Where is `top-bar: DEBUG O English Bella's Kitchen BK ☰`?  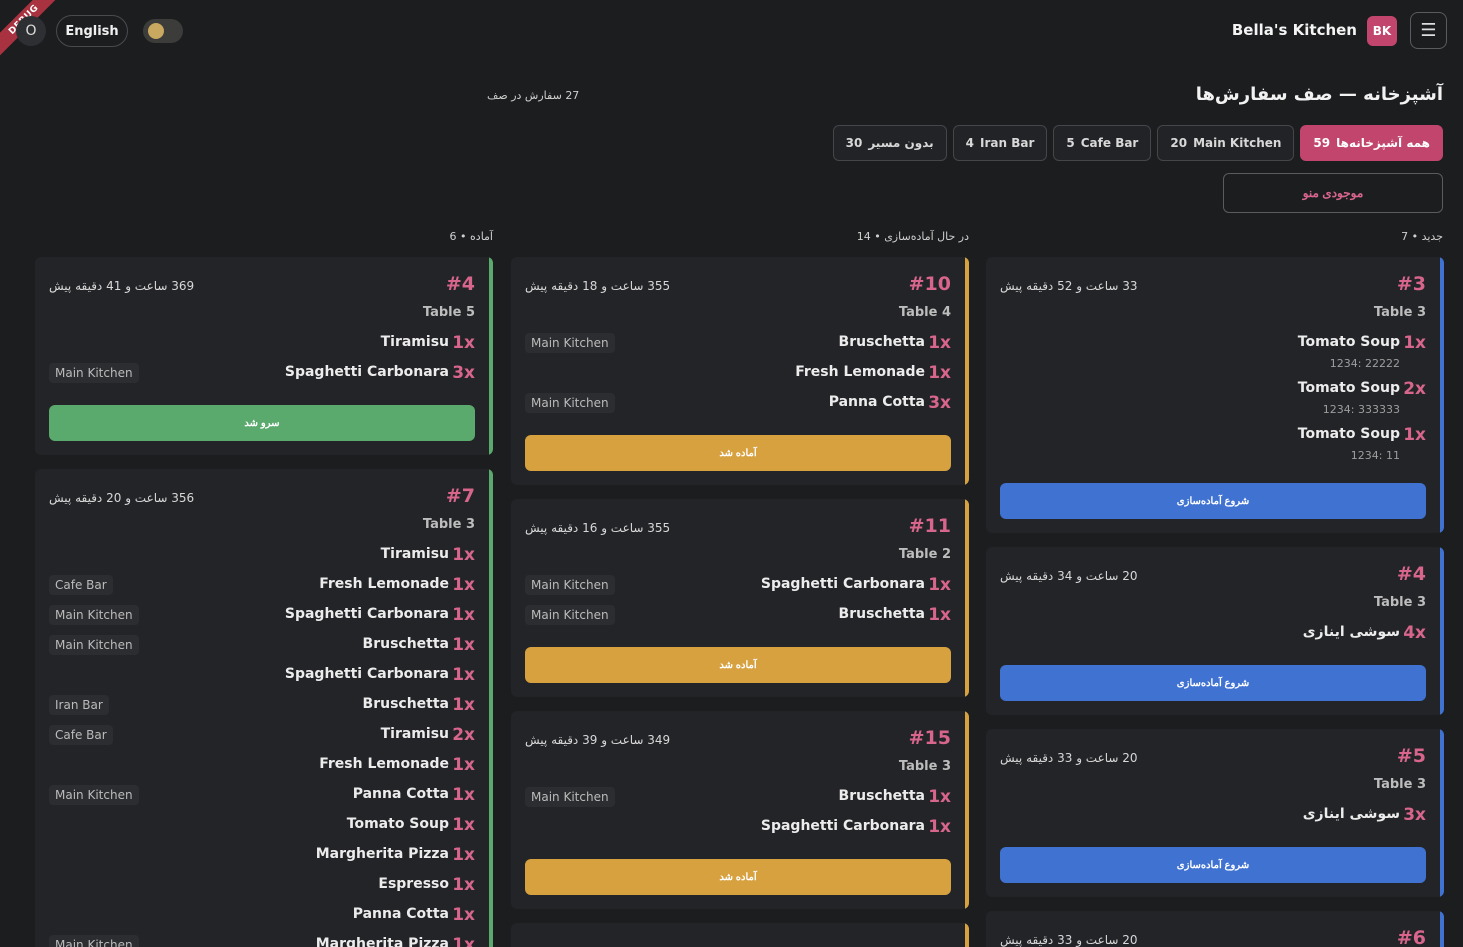
top-bar: DEBUG O English Bella's Kitchen BK ☰ is located at coordinates (731, 31).